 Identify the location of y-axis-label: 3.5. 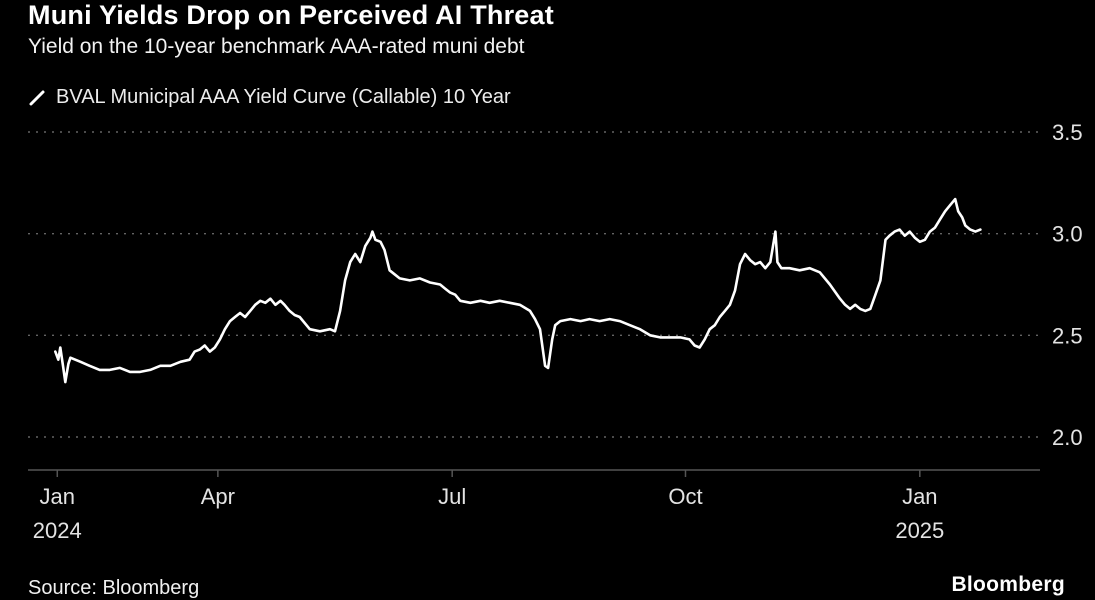
(1067, 132).